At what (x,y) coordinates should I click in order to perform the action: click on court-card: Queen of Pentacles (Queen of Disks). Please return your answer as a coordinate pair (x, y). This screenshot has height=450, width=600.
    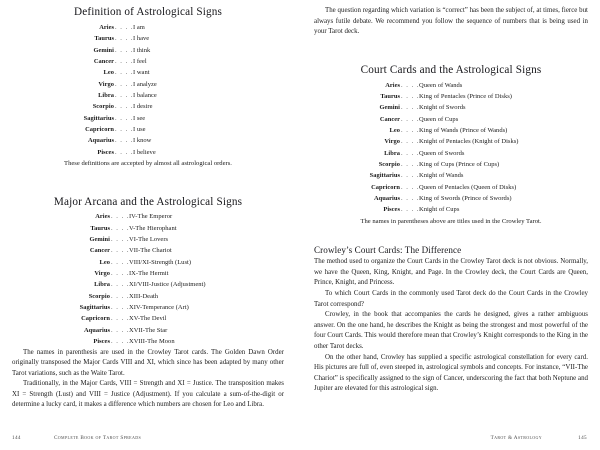
    Looking at the image, I should click on (468, 187).